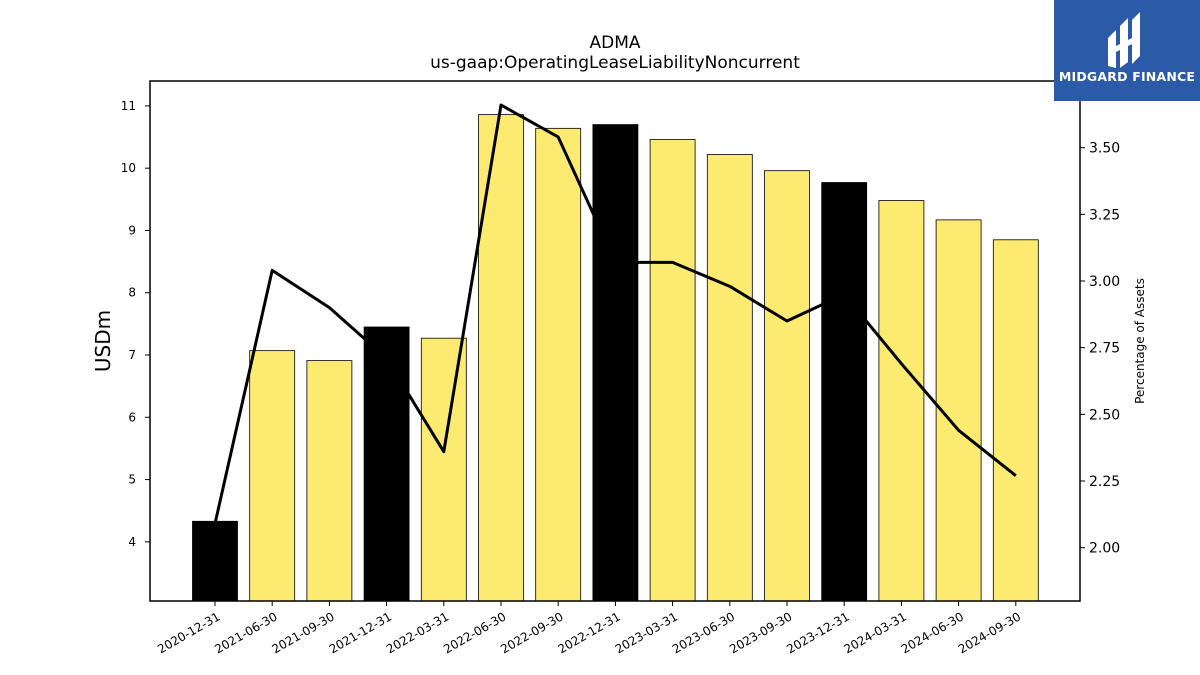 This screenshot has height=675, width=1200. What do you see at coordinates (817, 632) in the screenshot?
I see `x-tick-label: 2023-12-31` at bounding box center [817, 632].